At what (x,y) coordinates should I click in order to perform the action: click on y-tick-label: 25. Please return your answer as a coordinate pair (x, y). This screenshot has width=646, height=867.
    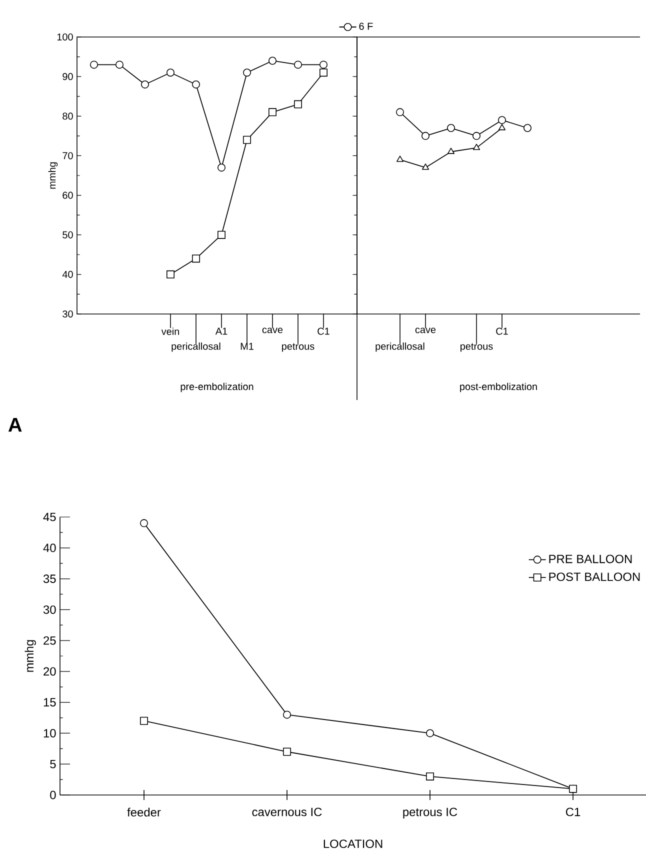
    Looking at the image, I should click on (50, 640).